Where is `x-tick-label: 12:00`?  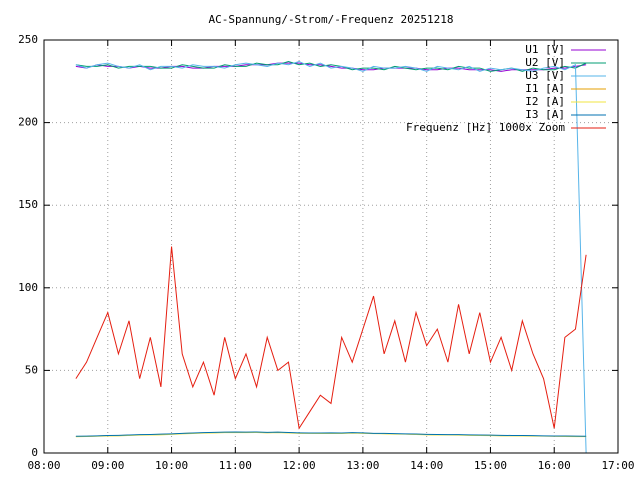
x-tick-label: 12:00 is located at coordinates (299, 465).